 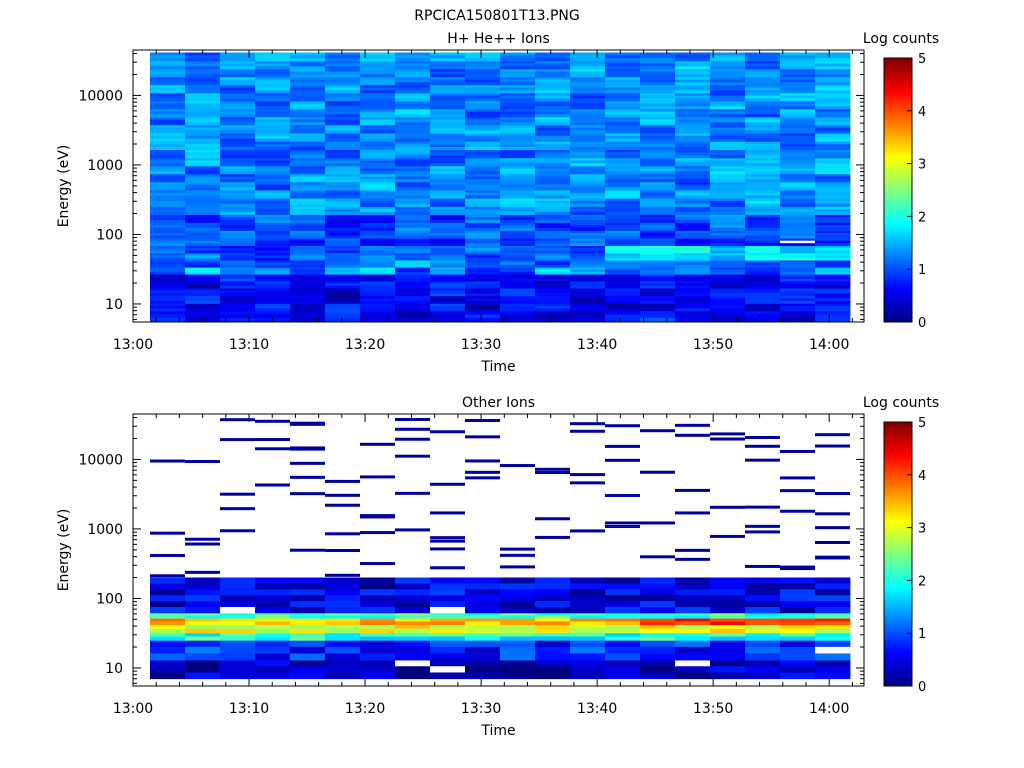 What do you see at coordinates (114, 669) in the screenshot?
I see `y-tick-label: 10` at bounding box center [114, 669].